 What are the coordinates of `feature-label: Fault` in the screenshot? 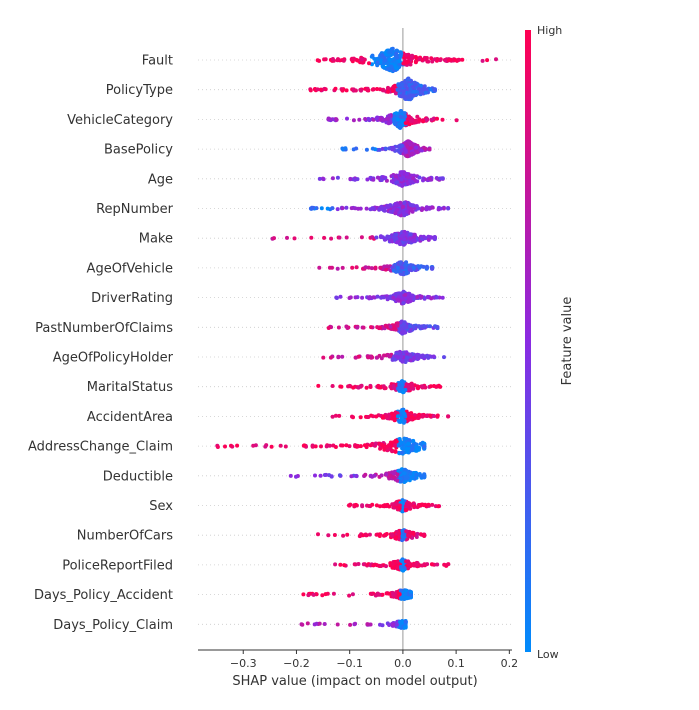 It's located at (157, 61).